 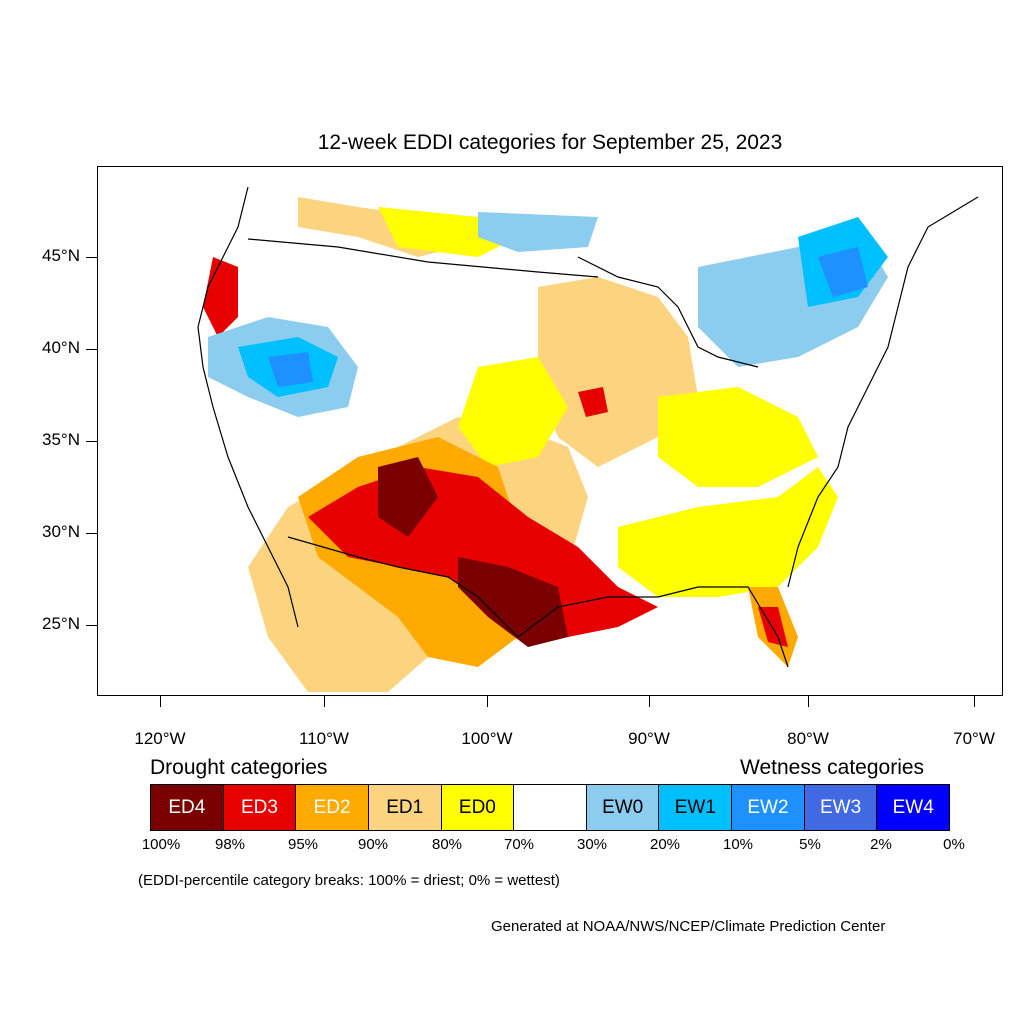 What do you see at coordinates (954, 844) in the screenshot?
I see `legend-break-0: 0%` at bounding box center [954, 844].